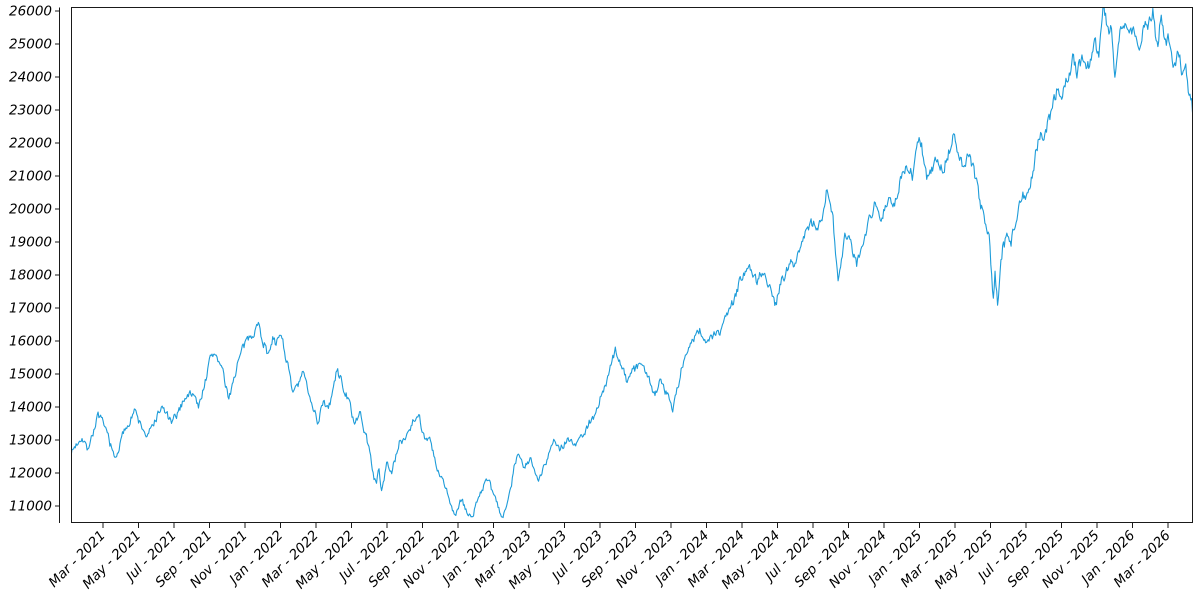 The width and height of the screenshot is (1200, 600). Describe the element at coordinates (30, 441) in the screenshot. I see `y-tick-label: 13000` at that location.